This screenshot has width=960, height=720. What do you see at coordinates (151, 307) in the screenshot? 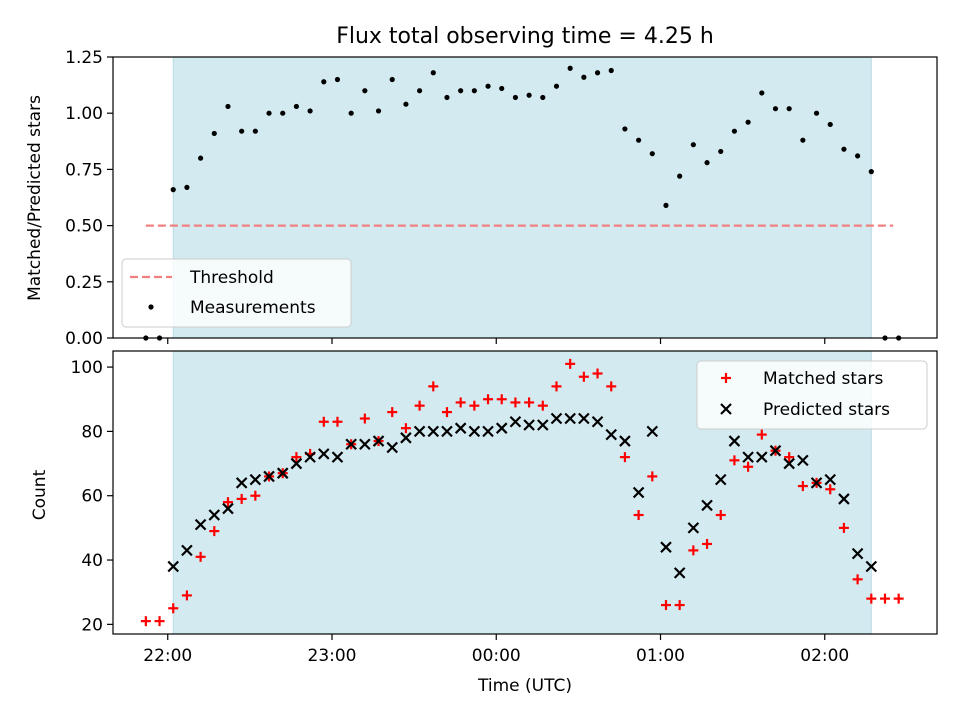
I see `legend-measurement-marker` at bounding box center [151, 307].